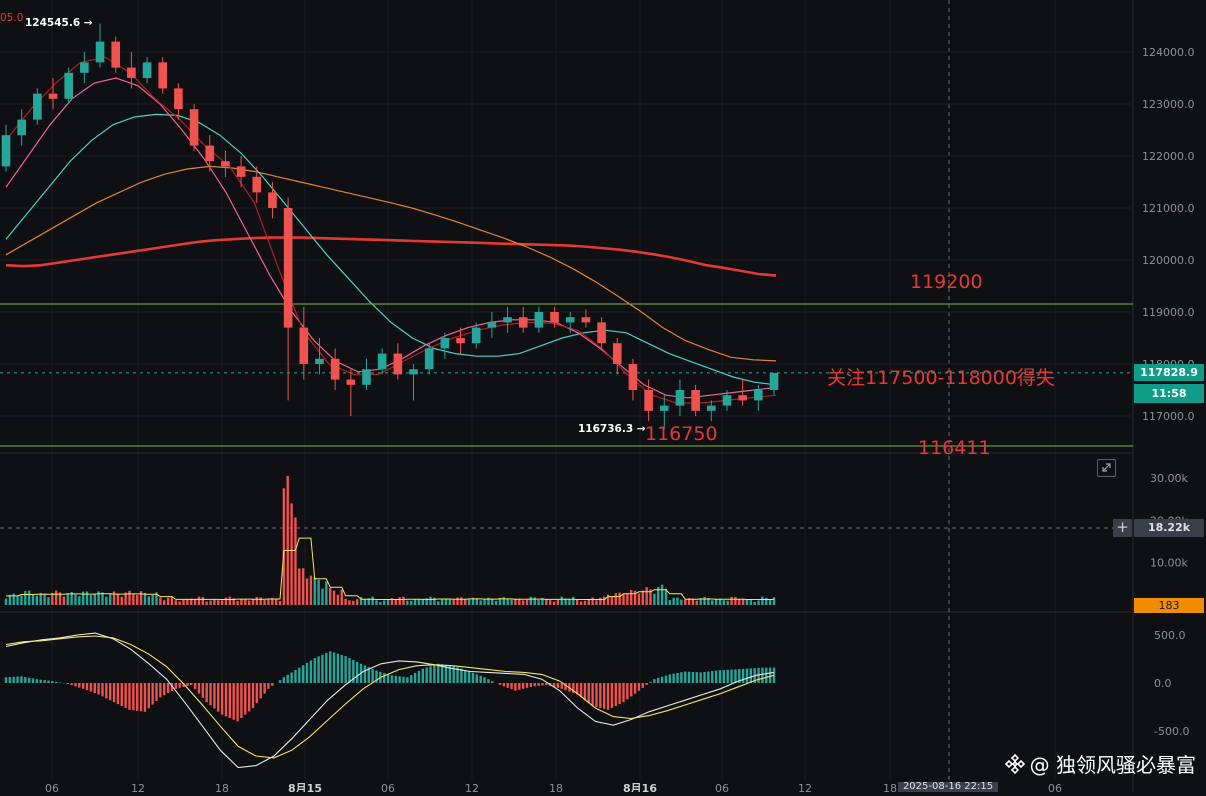 The width and height of the screenshot is (1206, 796). I want to click on add-plus-icon: +, so click(1122, 528).